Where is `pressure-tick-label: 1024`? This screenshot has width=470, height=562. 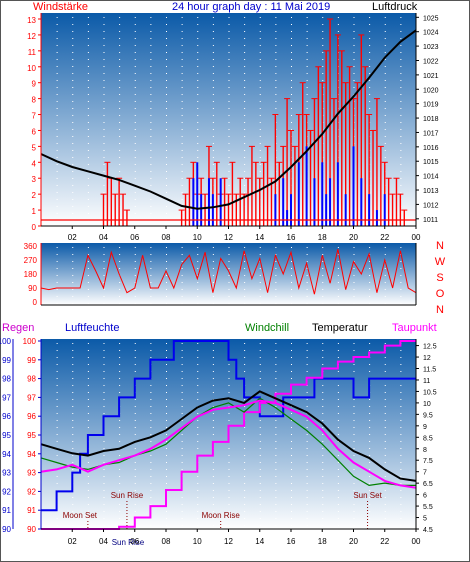
pressure-tick-label: 1024 is located at coordinates (431, 33).